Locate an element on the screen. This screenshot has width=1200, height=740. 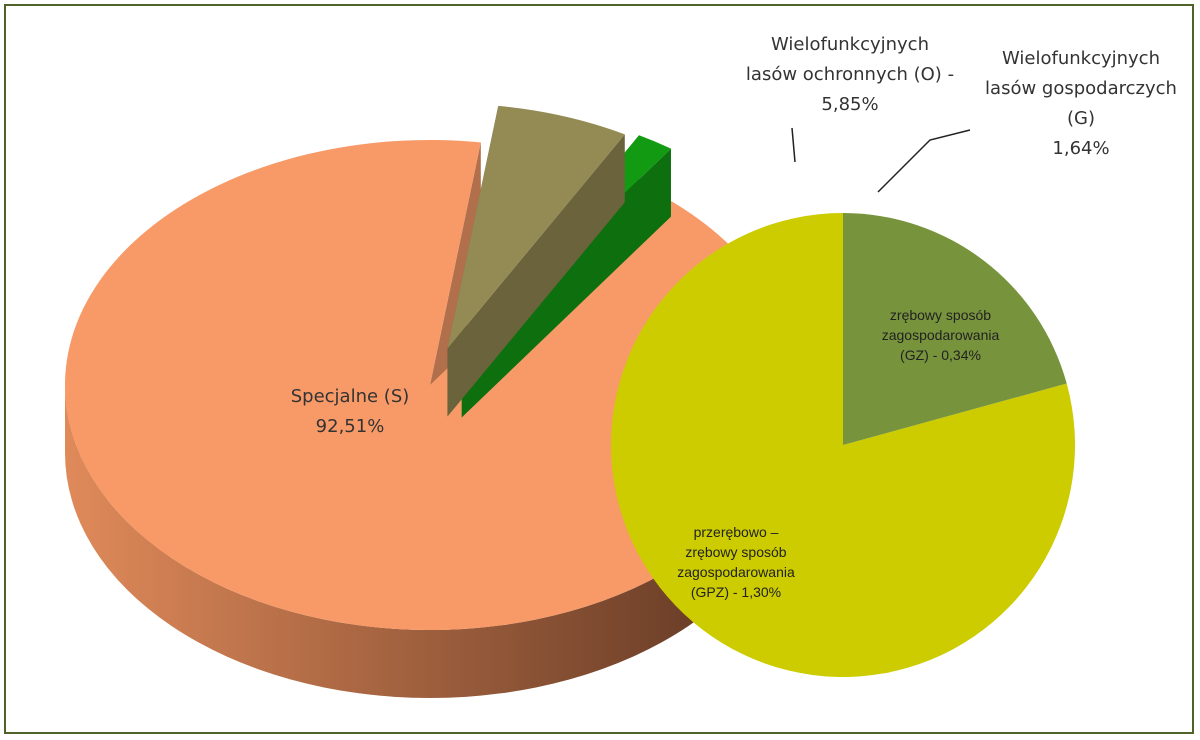
category-label: Wielofunkcyjnych lasów ochronnych (O) is located at coordinates (843, 59).